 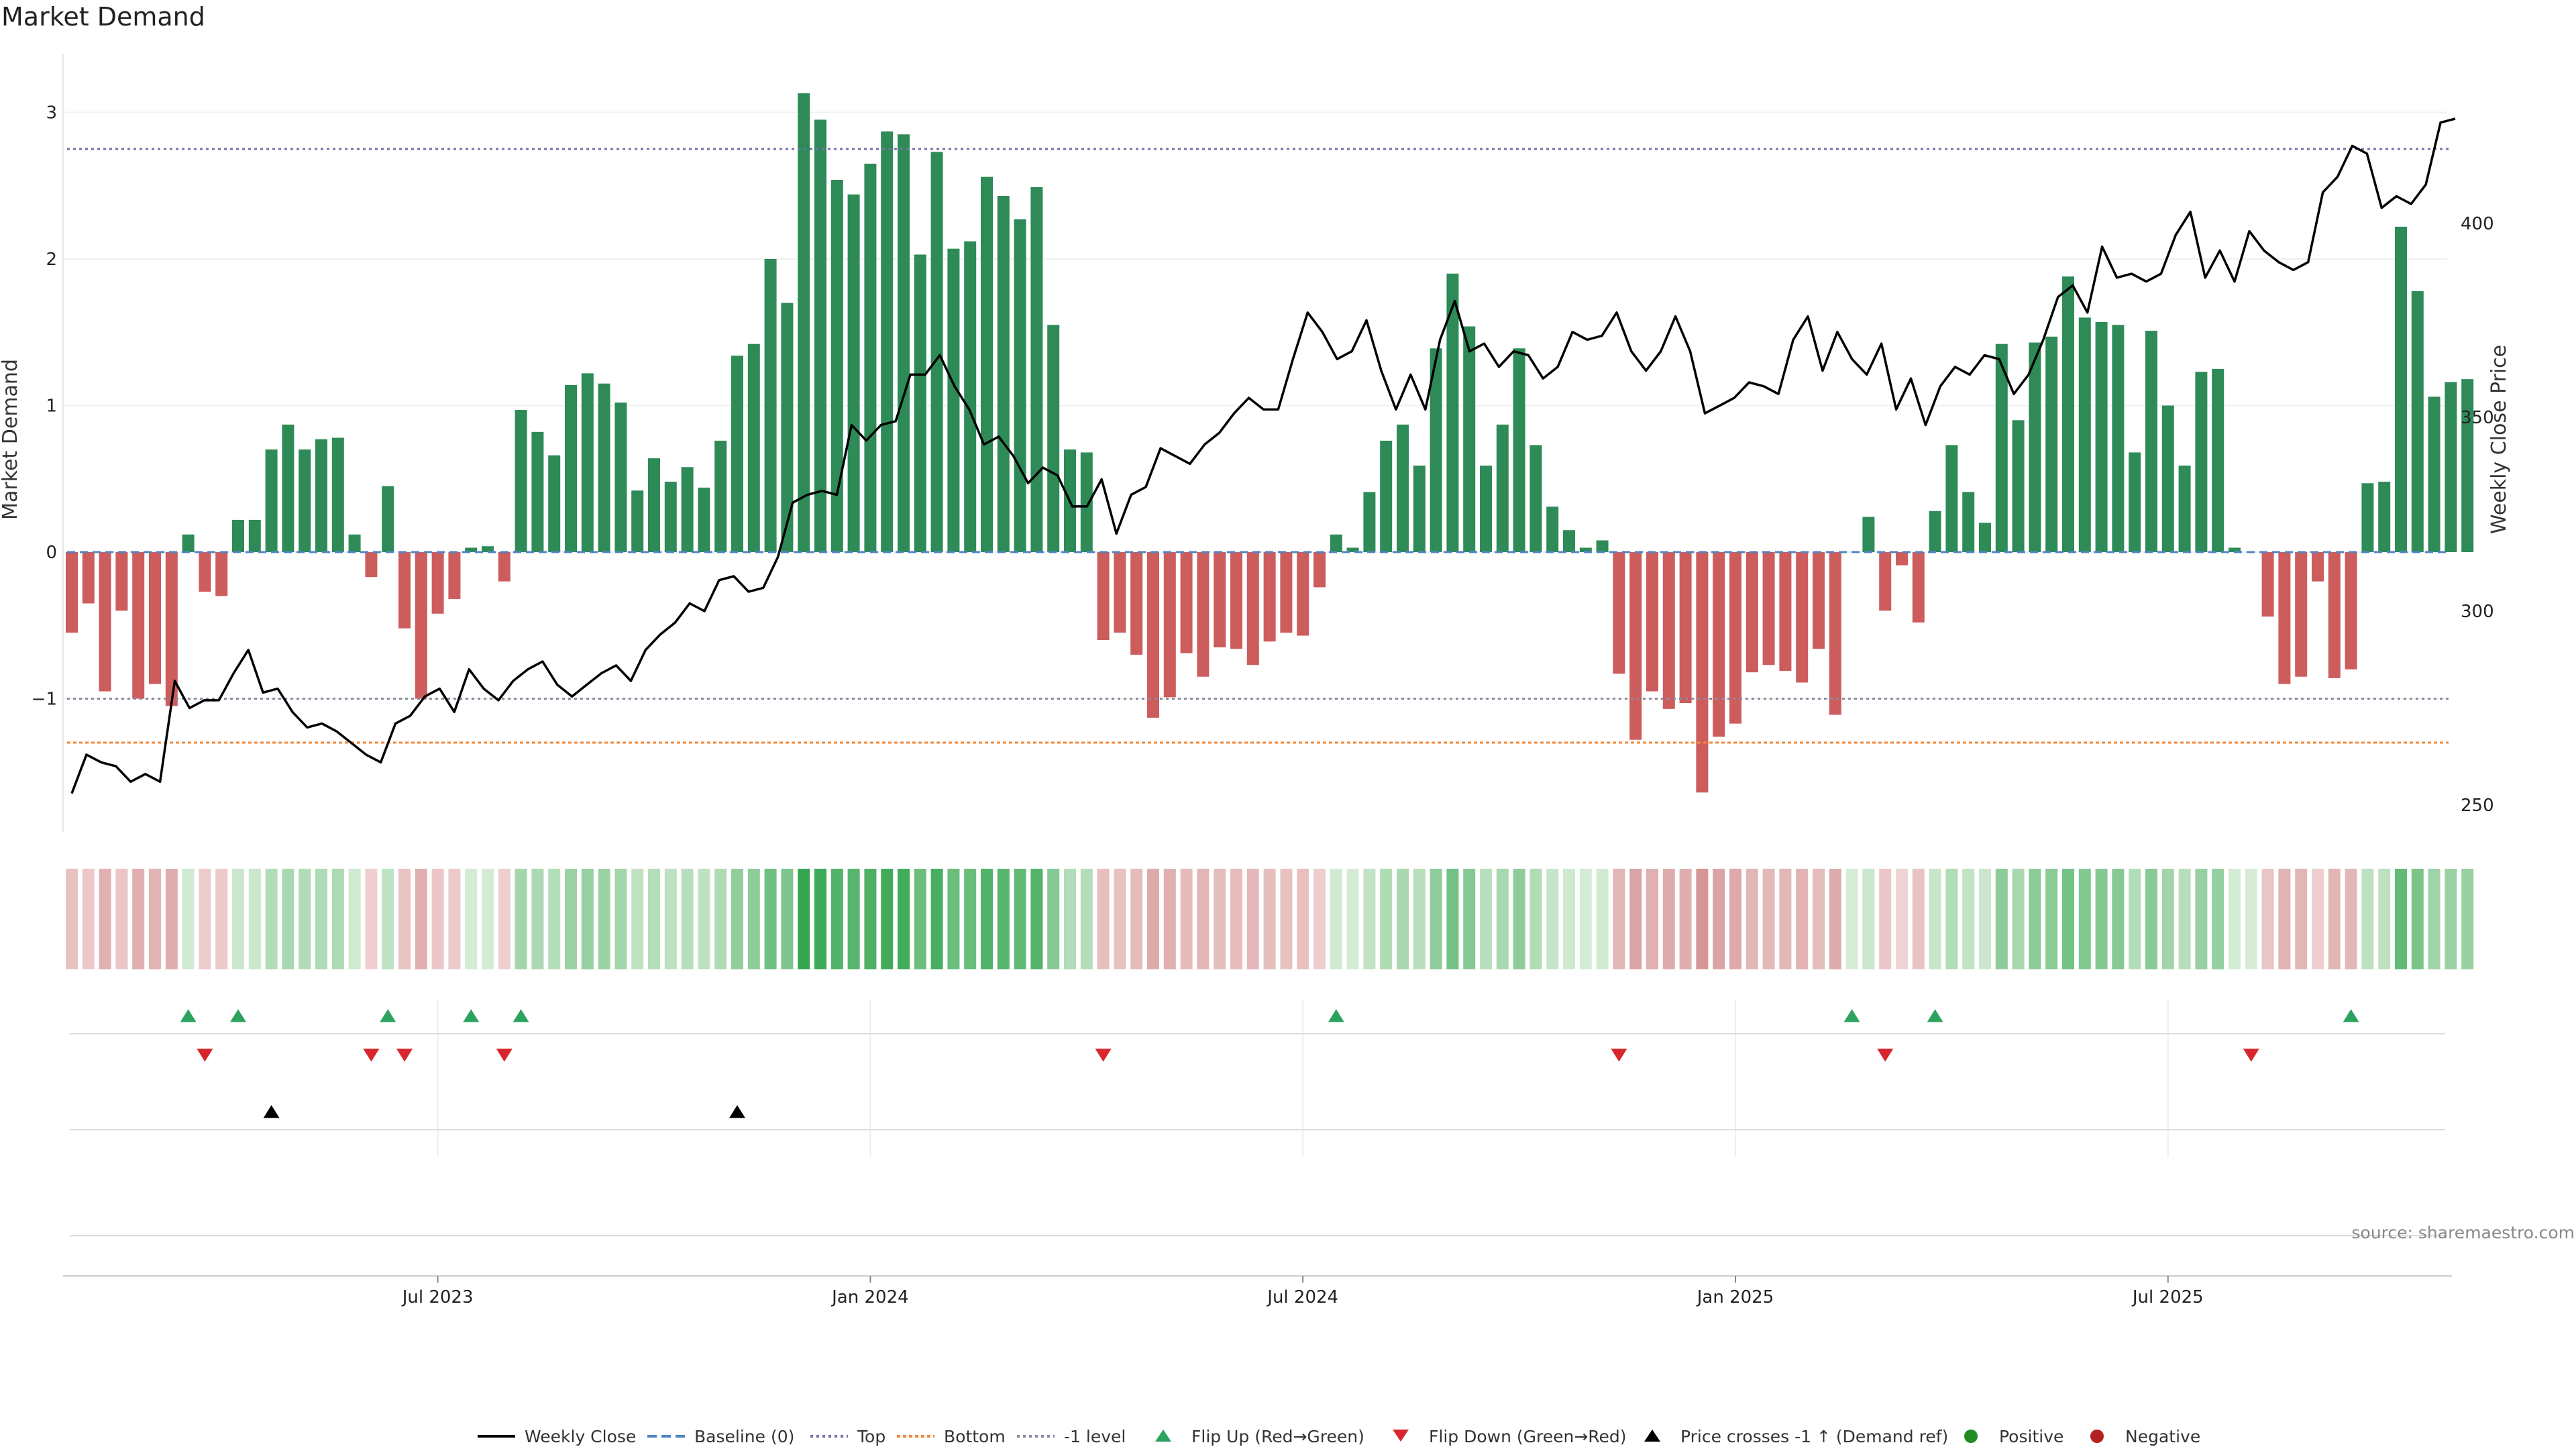 I want to click on event-markers, so click(x=1269, y=1063).